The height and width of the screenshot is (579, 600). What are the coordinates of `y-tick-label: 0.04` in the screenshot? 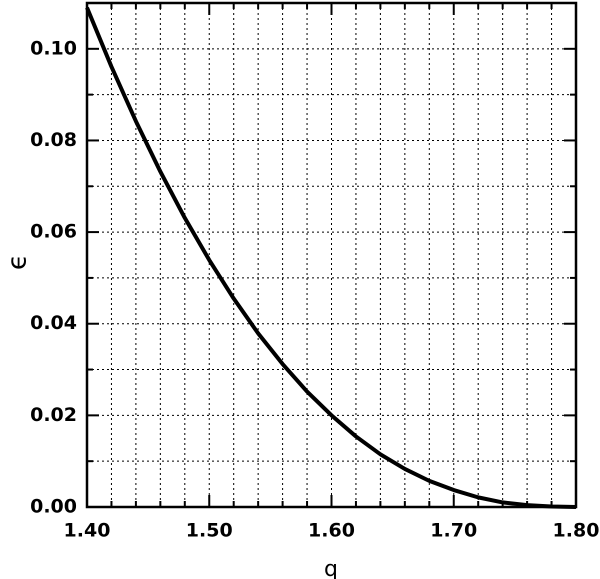 It's located at (53, 323).